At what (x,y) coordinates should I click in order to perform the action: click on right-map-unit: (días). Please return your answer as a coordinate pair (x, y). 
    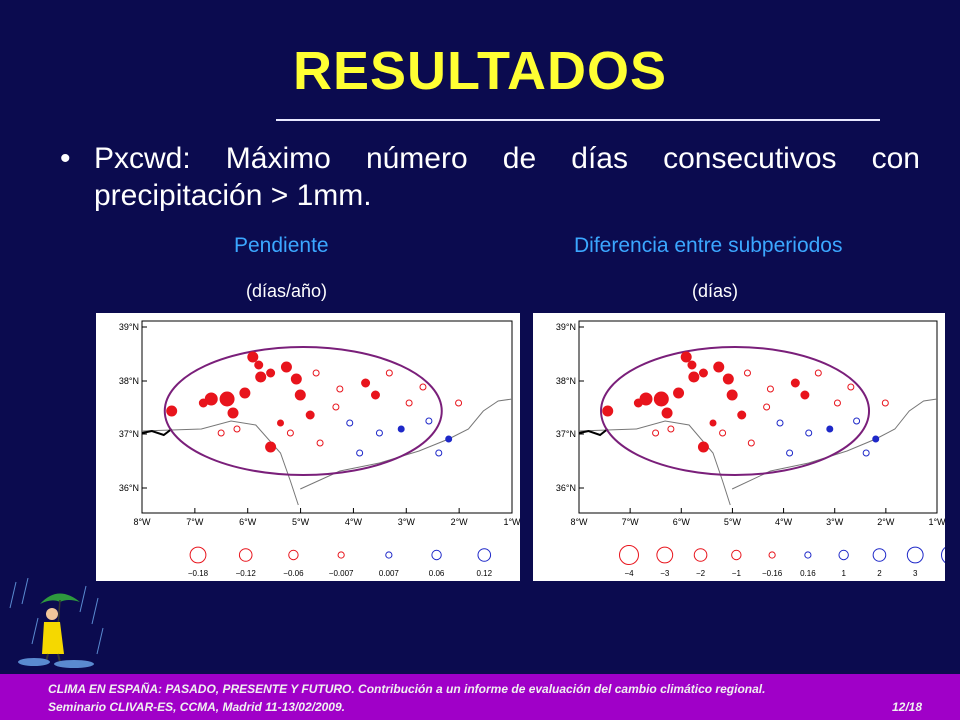
    Looking at the image, I should click on (715, 291).